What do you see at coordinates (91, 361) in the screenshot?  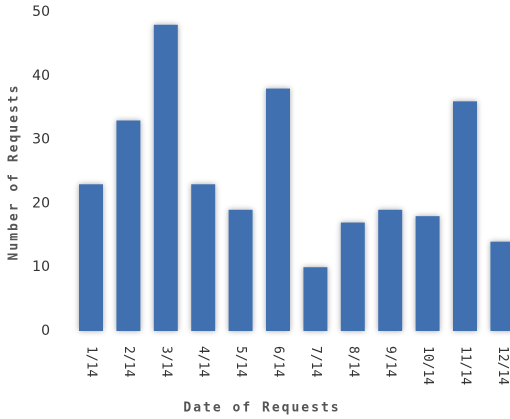 I see `x-tick-label: 1/14` at bounding box center [91, 361].